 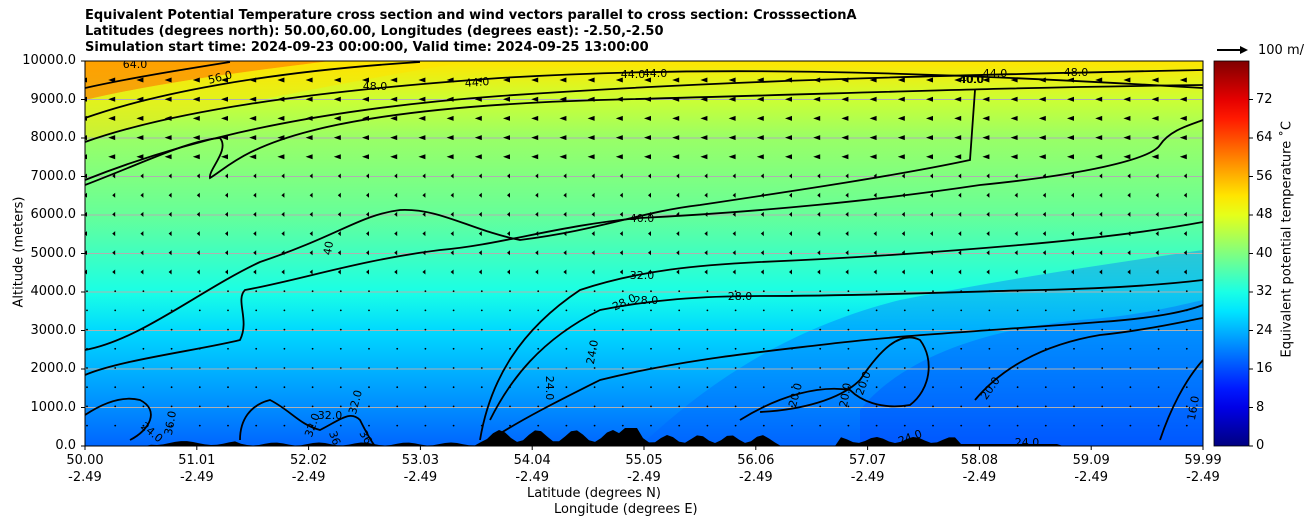 What do you see at coordinates (53, 407) in the screenshot?
I see `y-tick-label: 1000.0` at bounding box center [53, 407].